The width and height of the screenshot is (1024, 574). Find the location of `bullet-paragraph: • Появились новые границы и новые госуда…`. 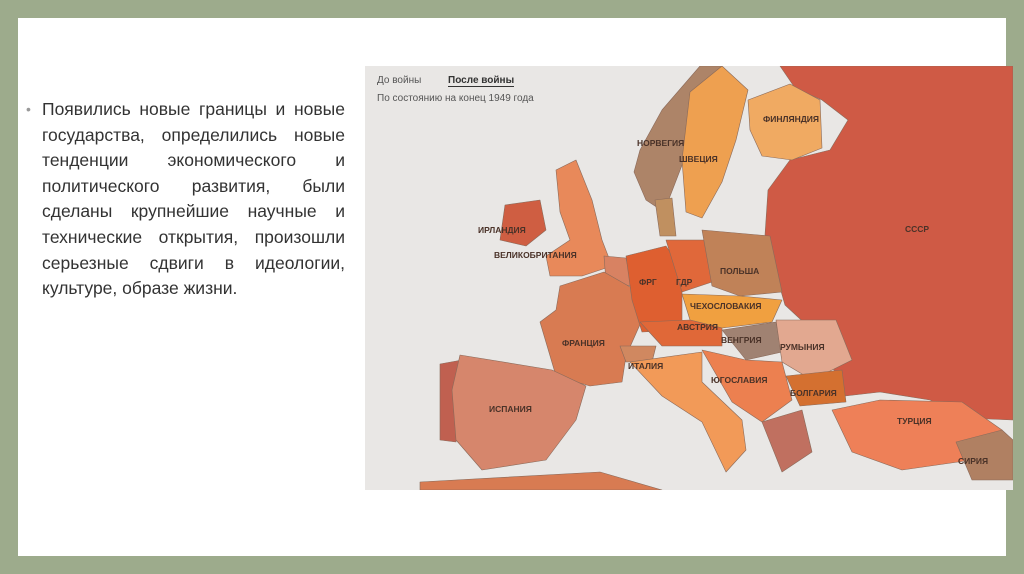

bullet-paragraph: • Появились новые границы и новые госуда… is located at coordinates (185, 199).